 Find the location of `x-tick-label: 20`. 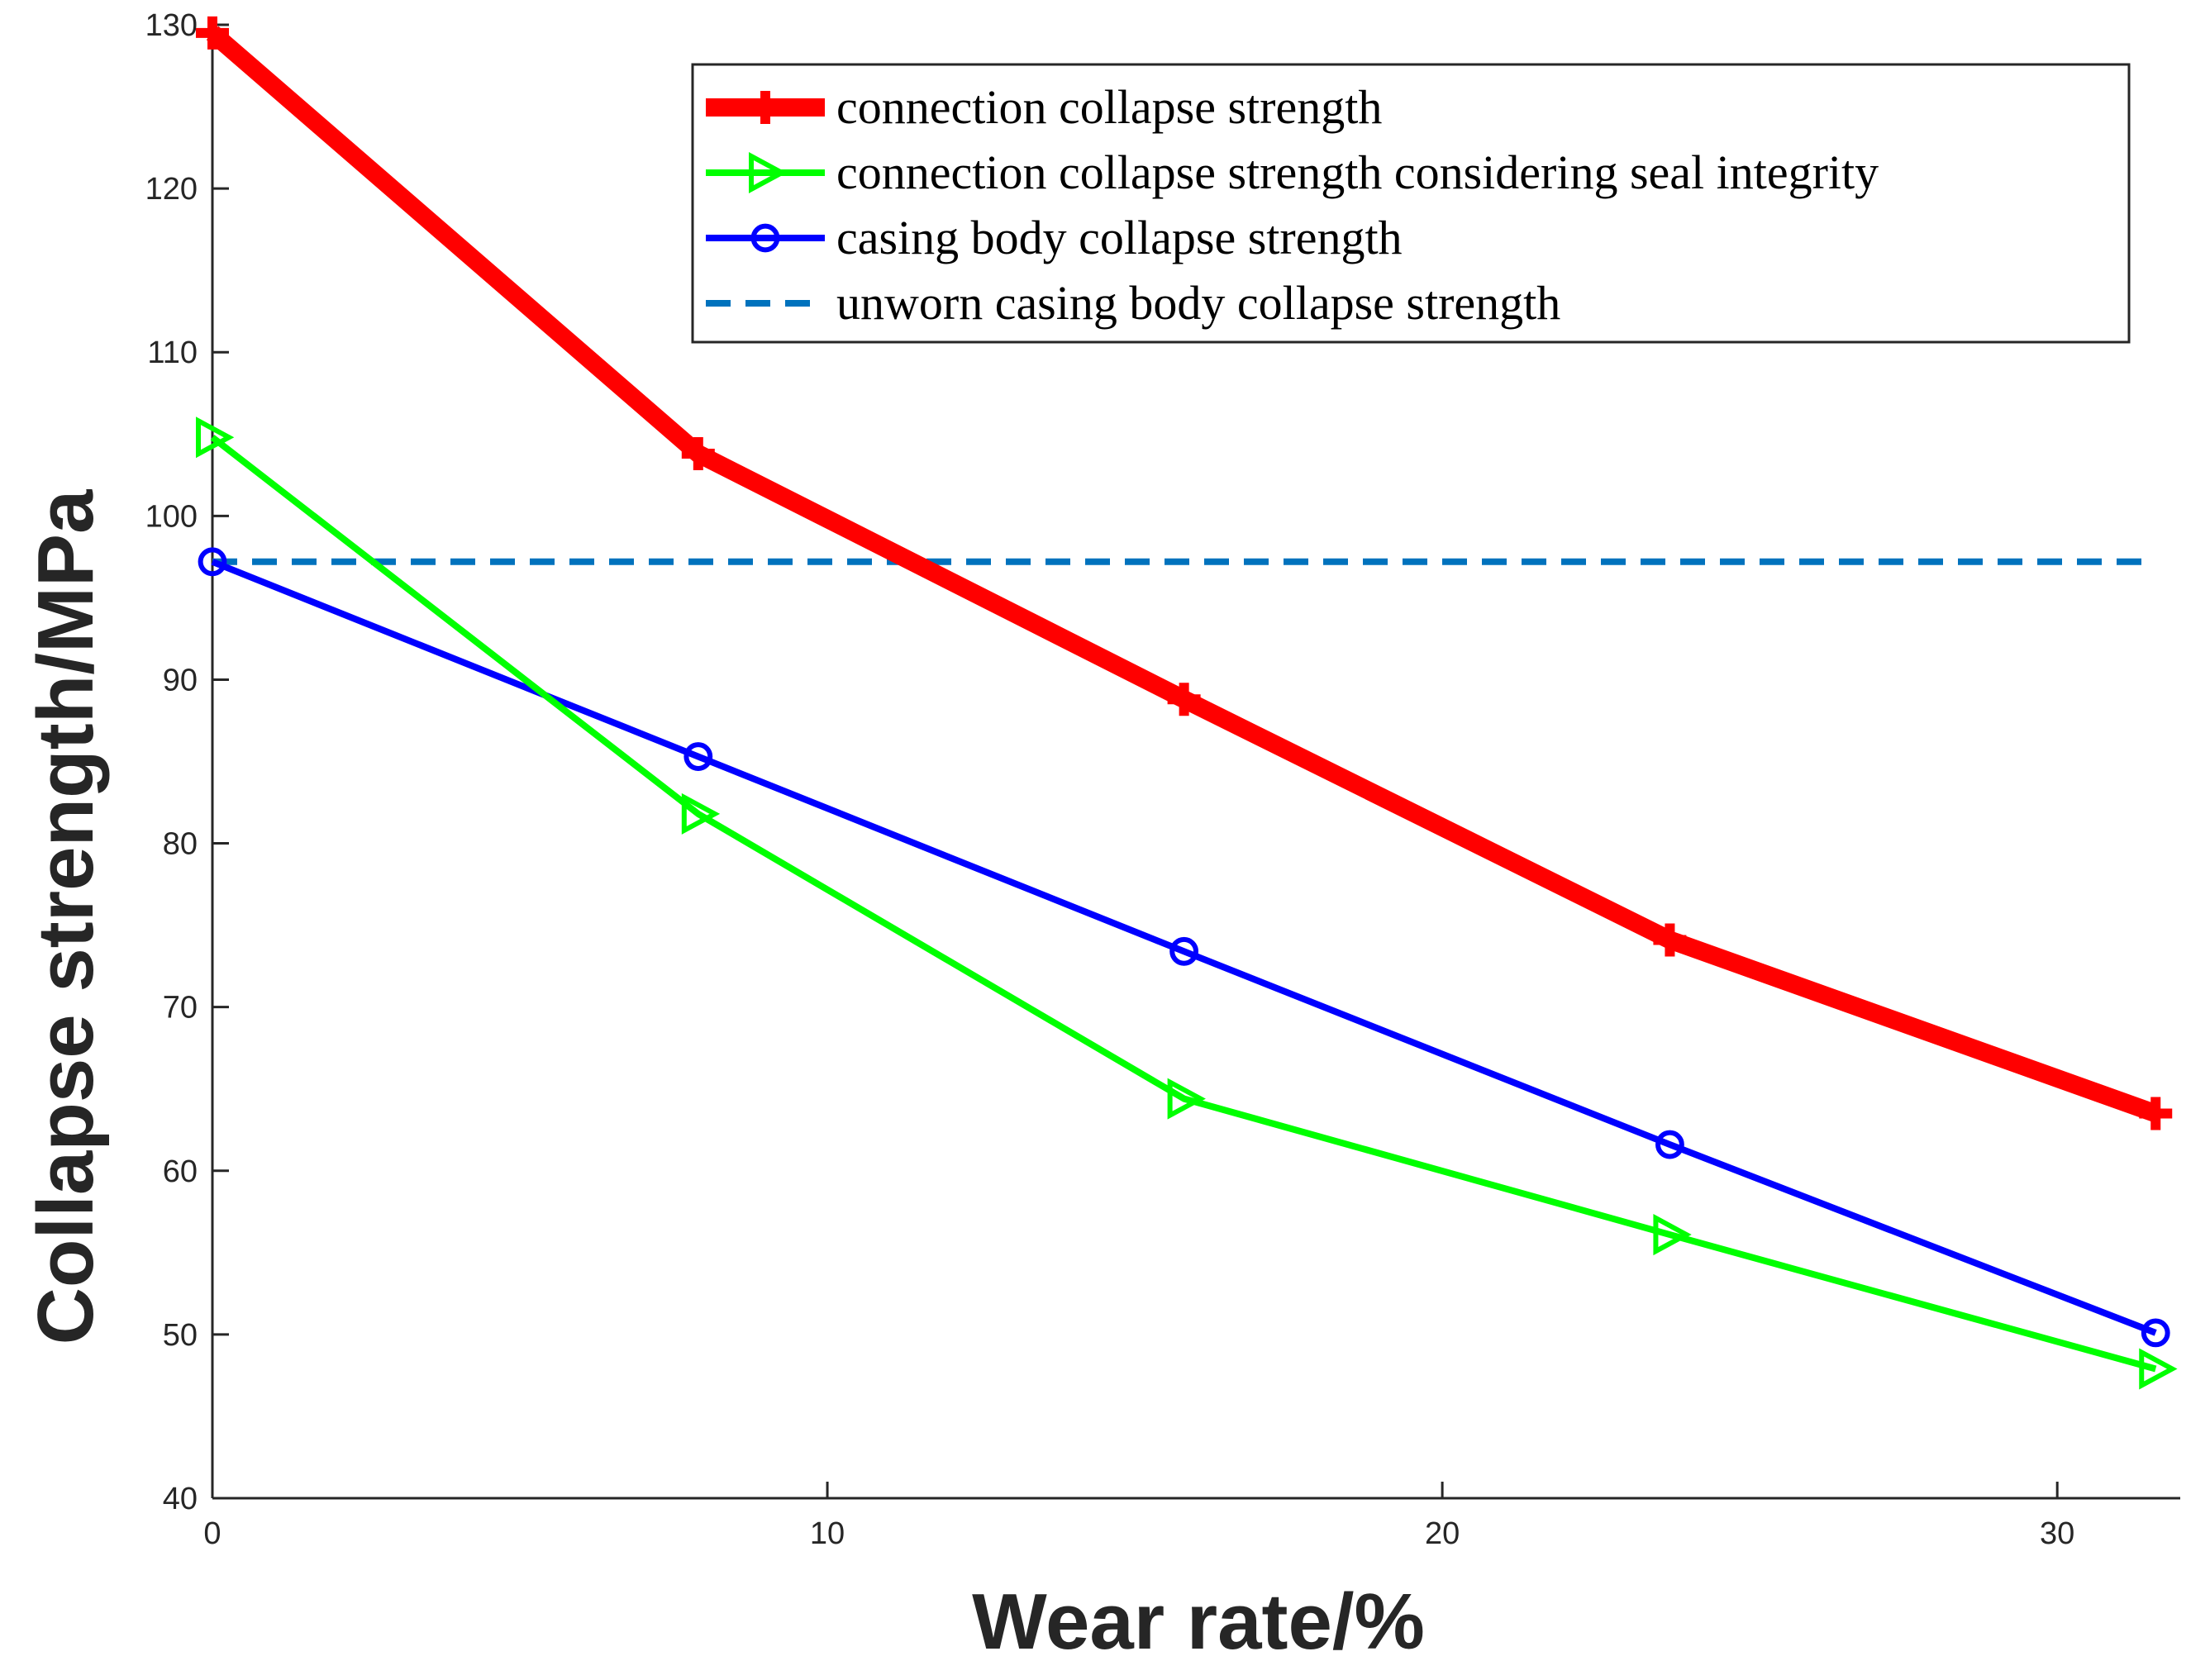

x-tick-label: 20 is located at coordinates (1442, 1533).